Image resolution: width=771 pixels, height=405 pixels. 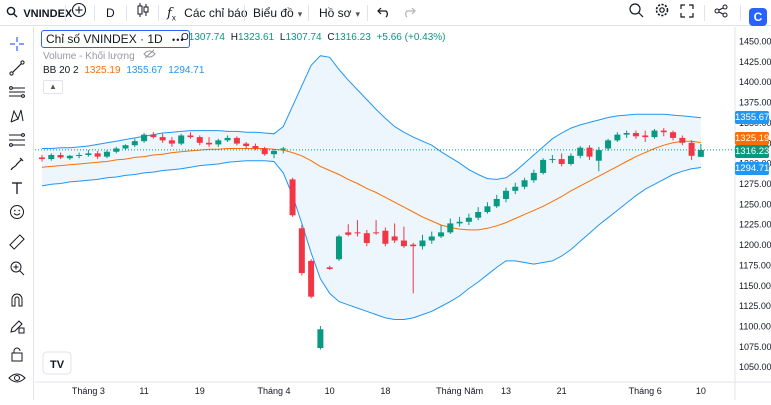 What do you see at coordinates (282, 37) in the screenshot?
I see `low-label: L` at bounding box center [282, 37].